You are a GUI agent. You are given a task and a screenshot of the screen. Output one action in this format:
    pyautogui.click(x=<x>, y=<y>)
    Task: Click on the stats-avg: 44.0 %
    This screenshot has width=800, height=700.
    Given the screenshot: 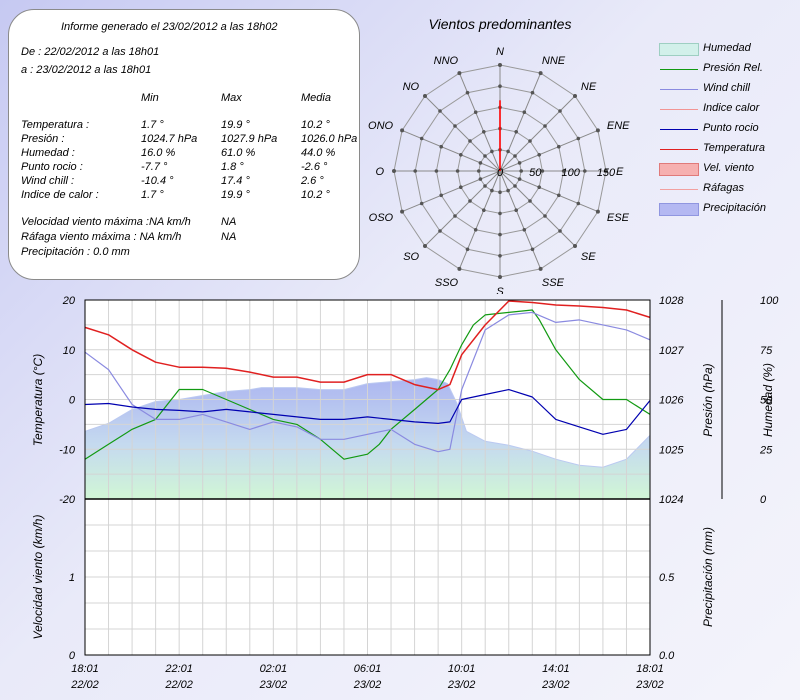 What is the action you would take?
    pyautogui.click(x=318, y=153)
    